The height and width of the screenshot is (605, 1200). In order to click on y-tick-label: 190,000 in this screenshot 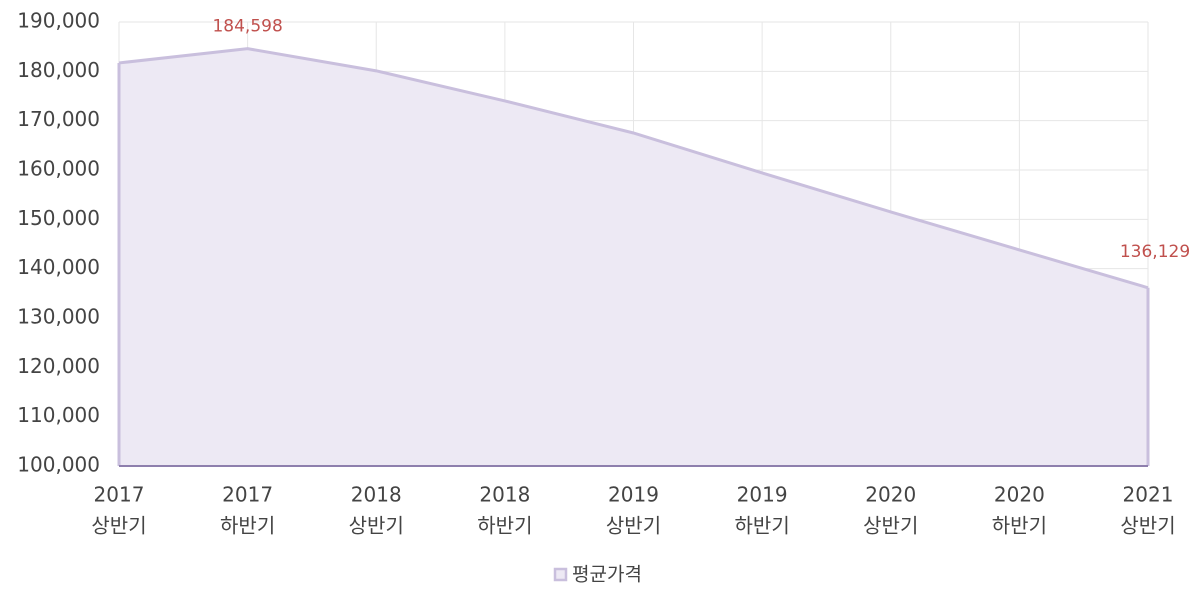, I will do `click(58, 21)`.